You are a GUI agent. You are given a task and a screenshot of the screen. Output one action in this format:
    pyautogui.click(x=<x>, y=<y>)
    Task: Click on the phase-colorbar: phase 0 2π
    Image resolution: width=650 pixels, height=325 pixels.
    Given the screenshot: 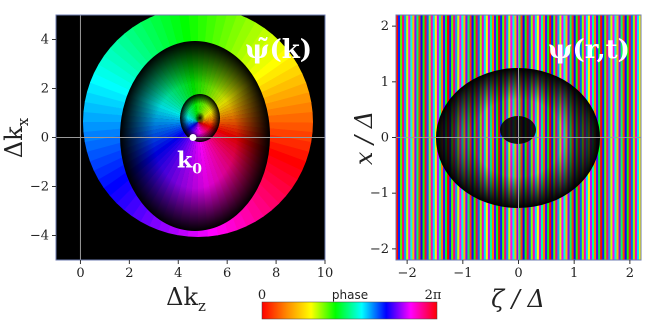 What is the action you would take?
    pyautogui.click(x=350, y=303)
    